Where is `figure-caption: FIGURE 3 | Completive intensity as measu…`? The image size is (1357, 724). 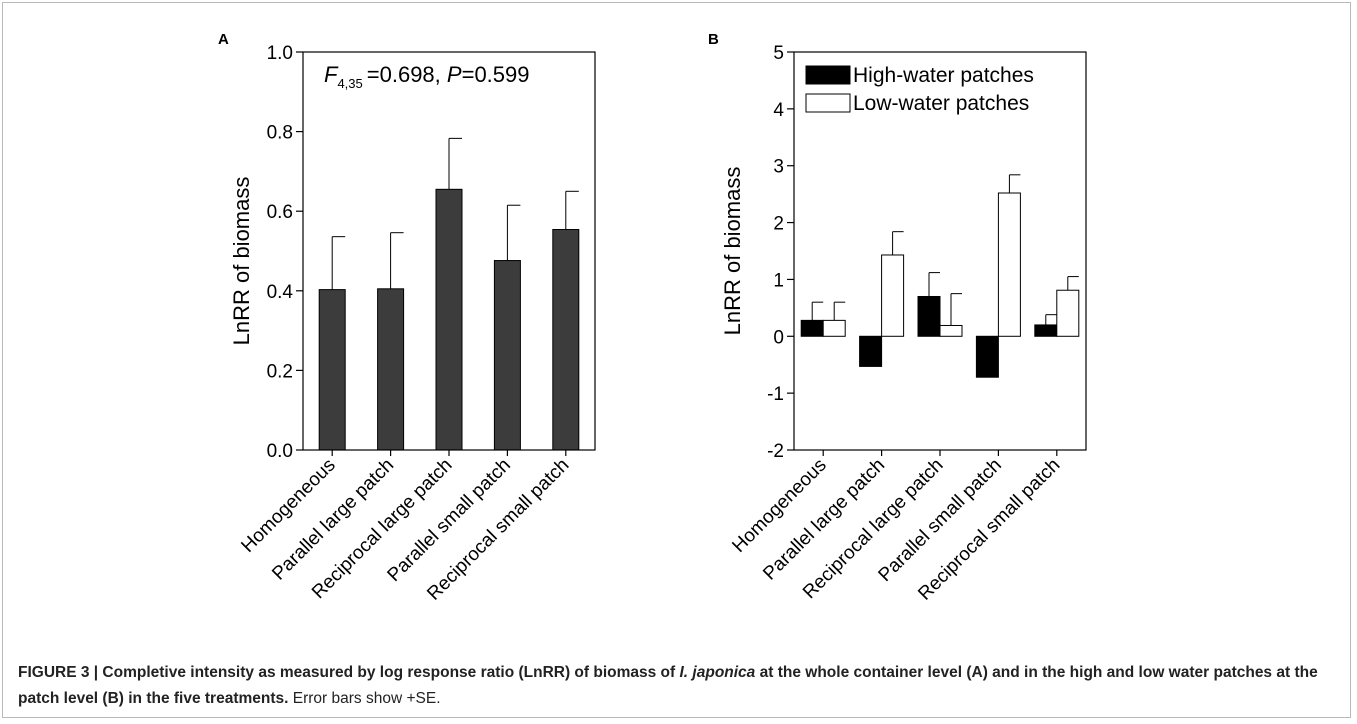 figure-caption: FIGURE 3 | Completive intensity as measu… is located at coordinates (678, 686).